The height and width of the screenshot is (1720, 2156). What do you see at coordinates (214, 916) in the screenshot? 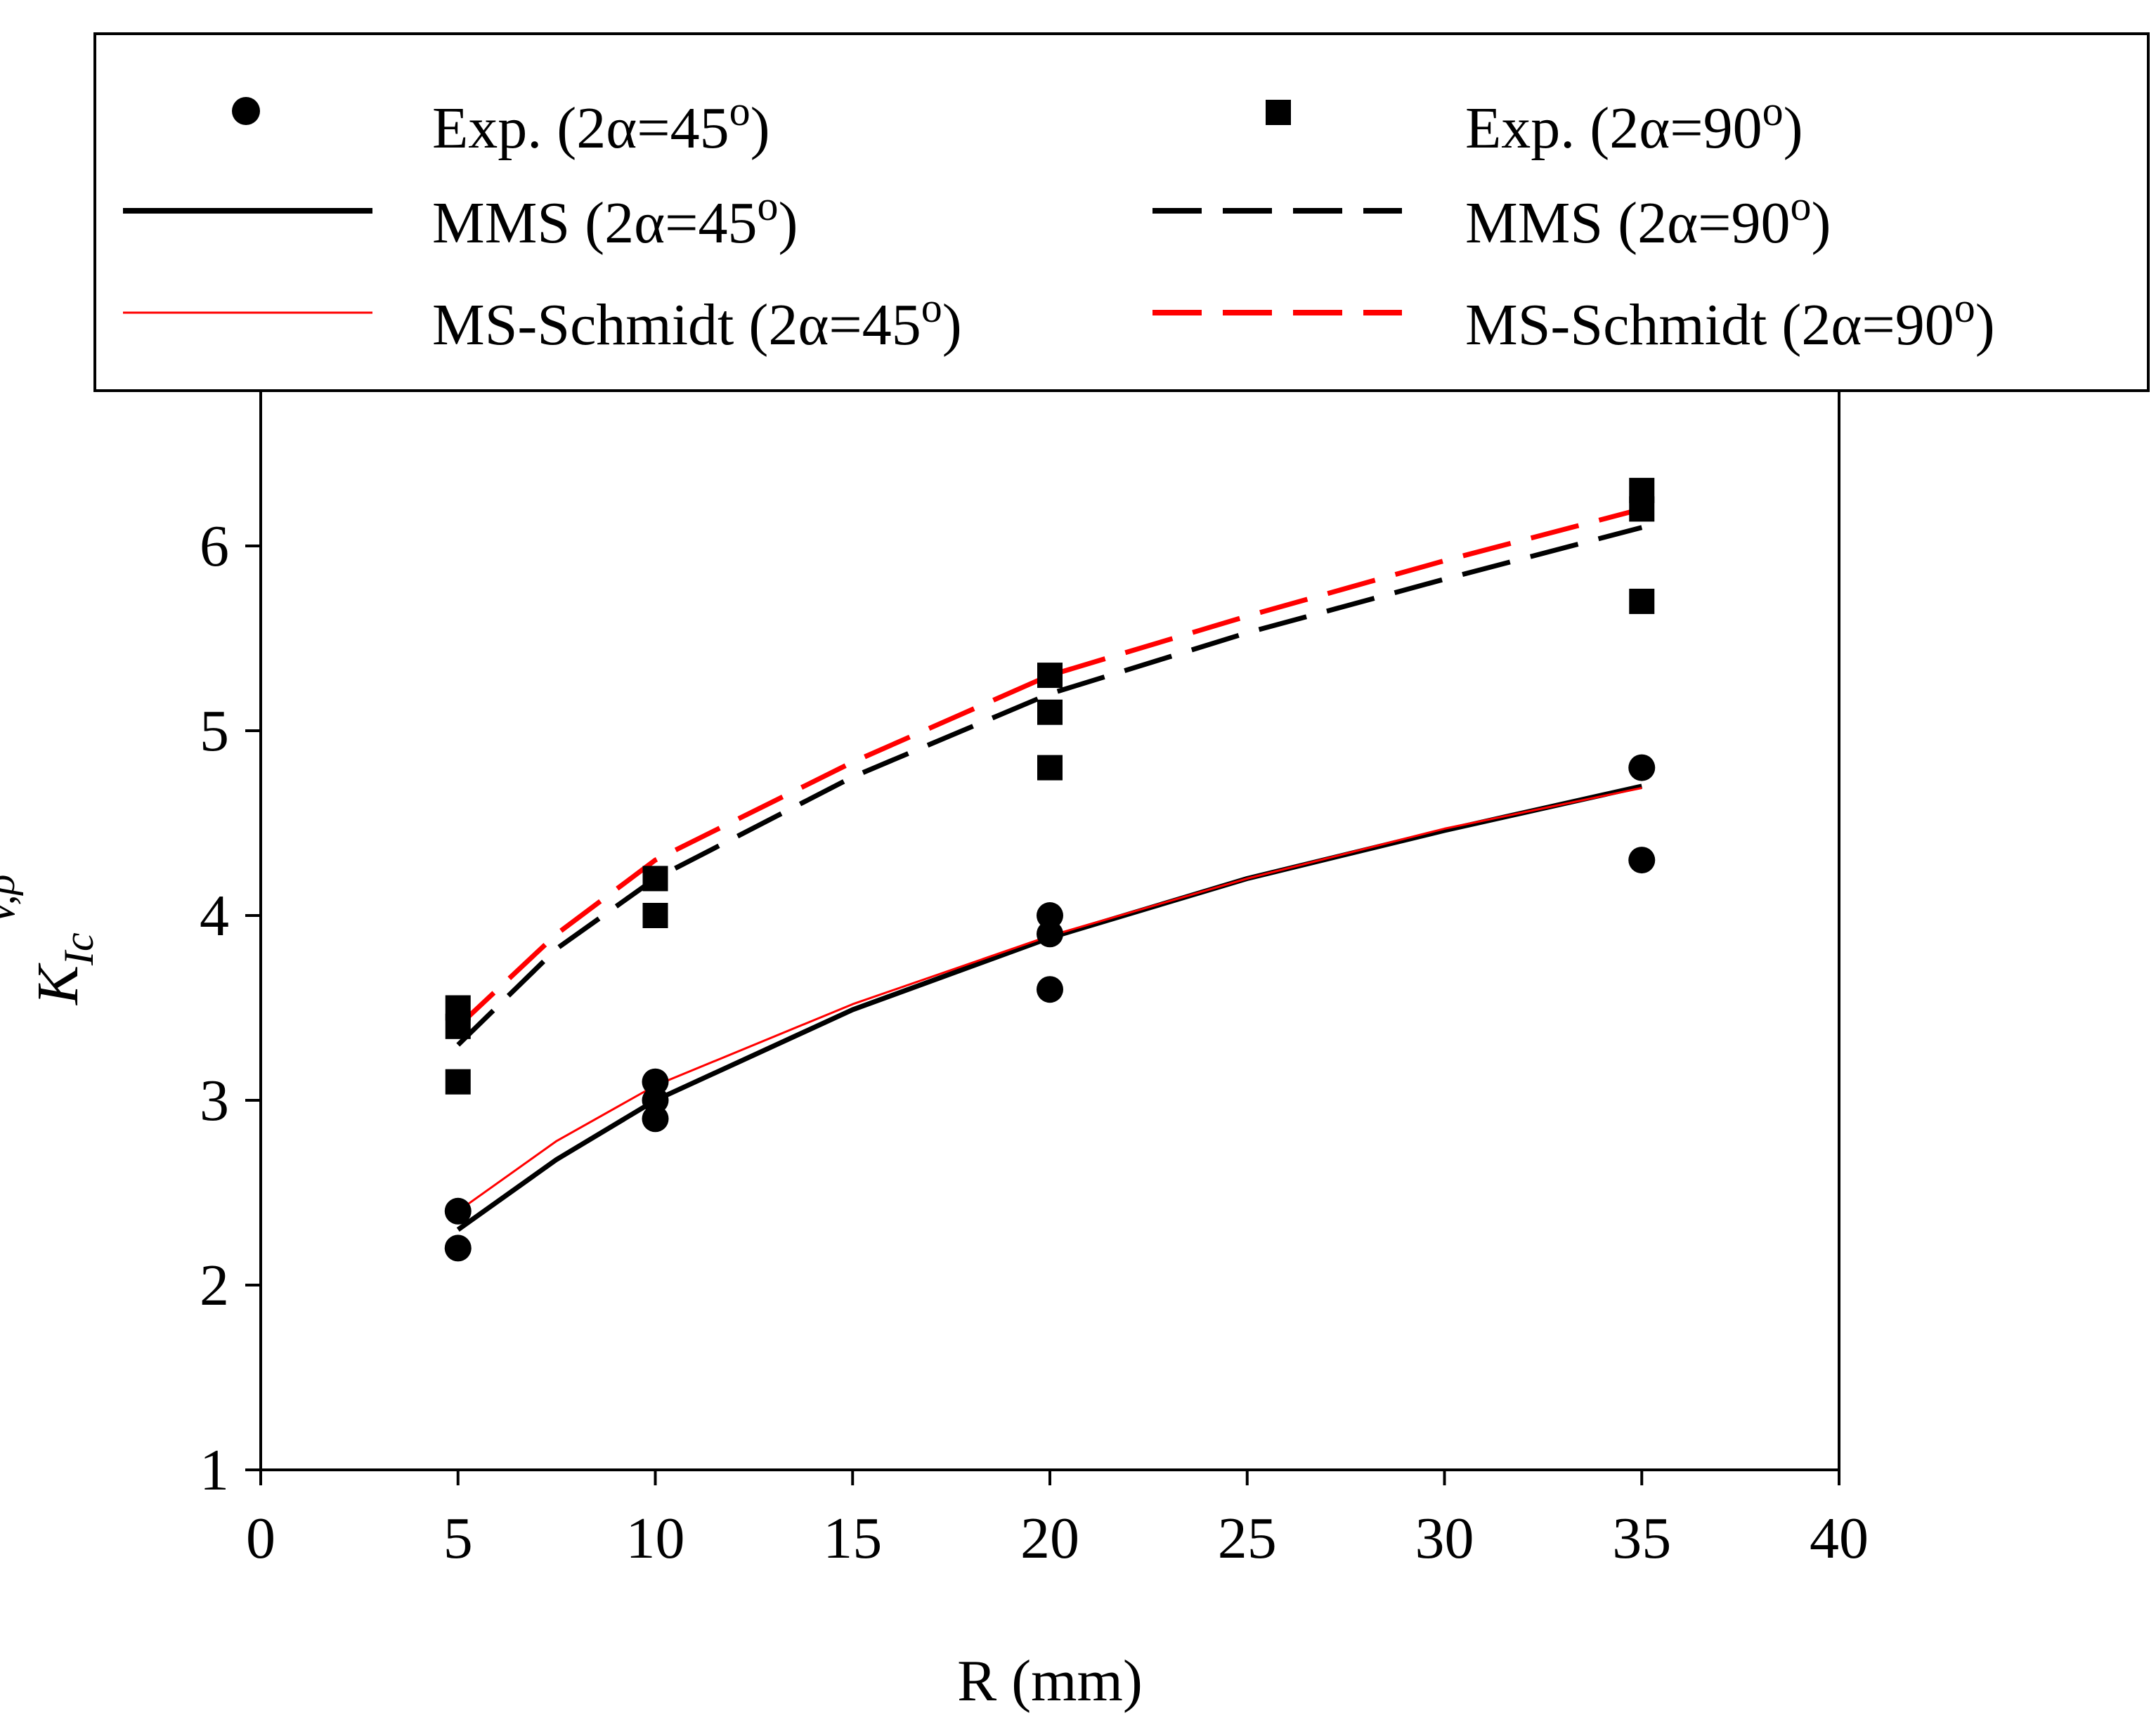
I see `y-tick-label-4: 4` at bounding box center [214, 916].